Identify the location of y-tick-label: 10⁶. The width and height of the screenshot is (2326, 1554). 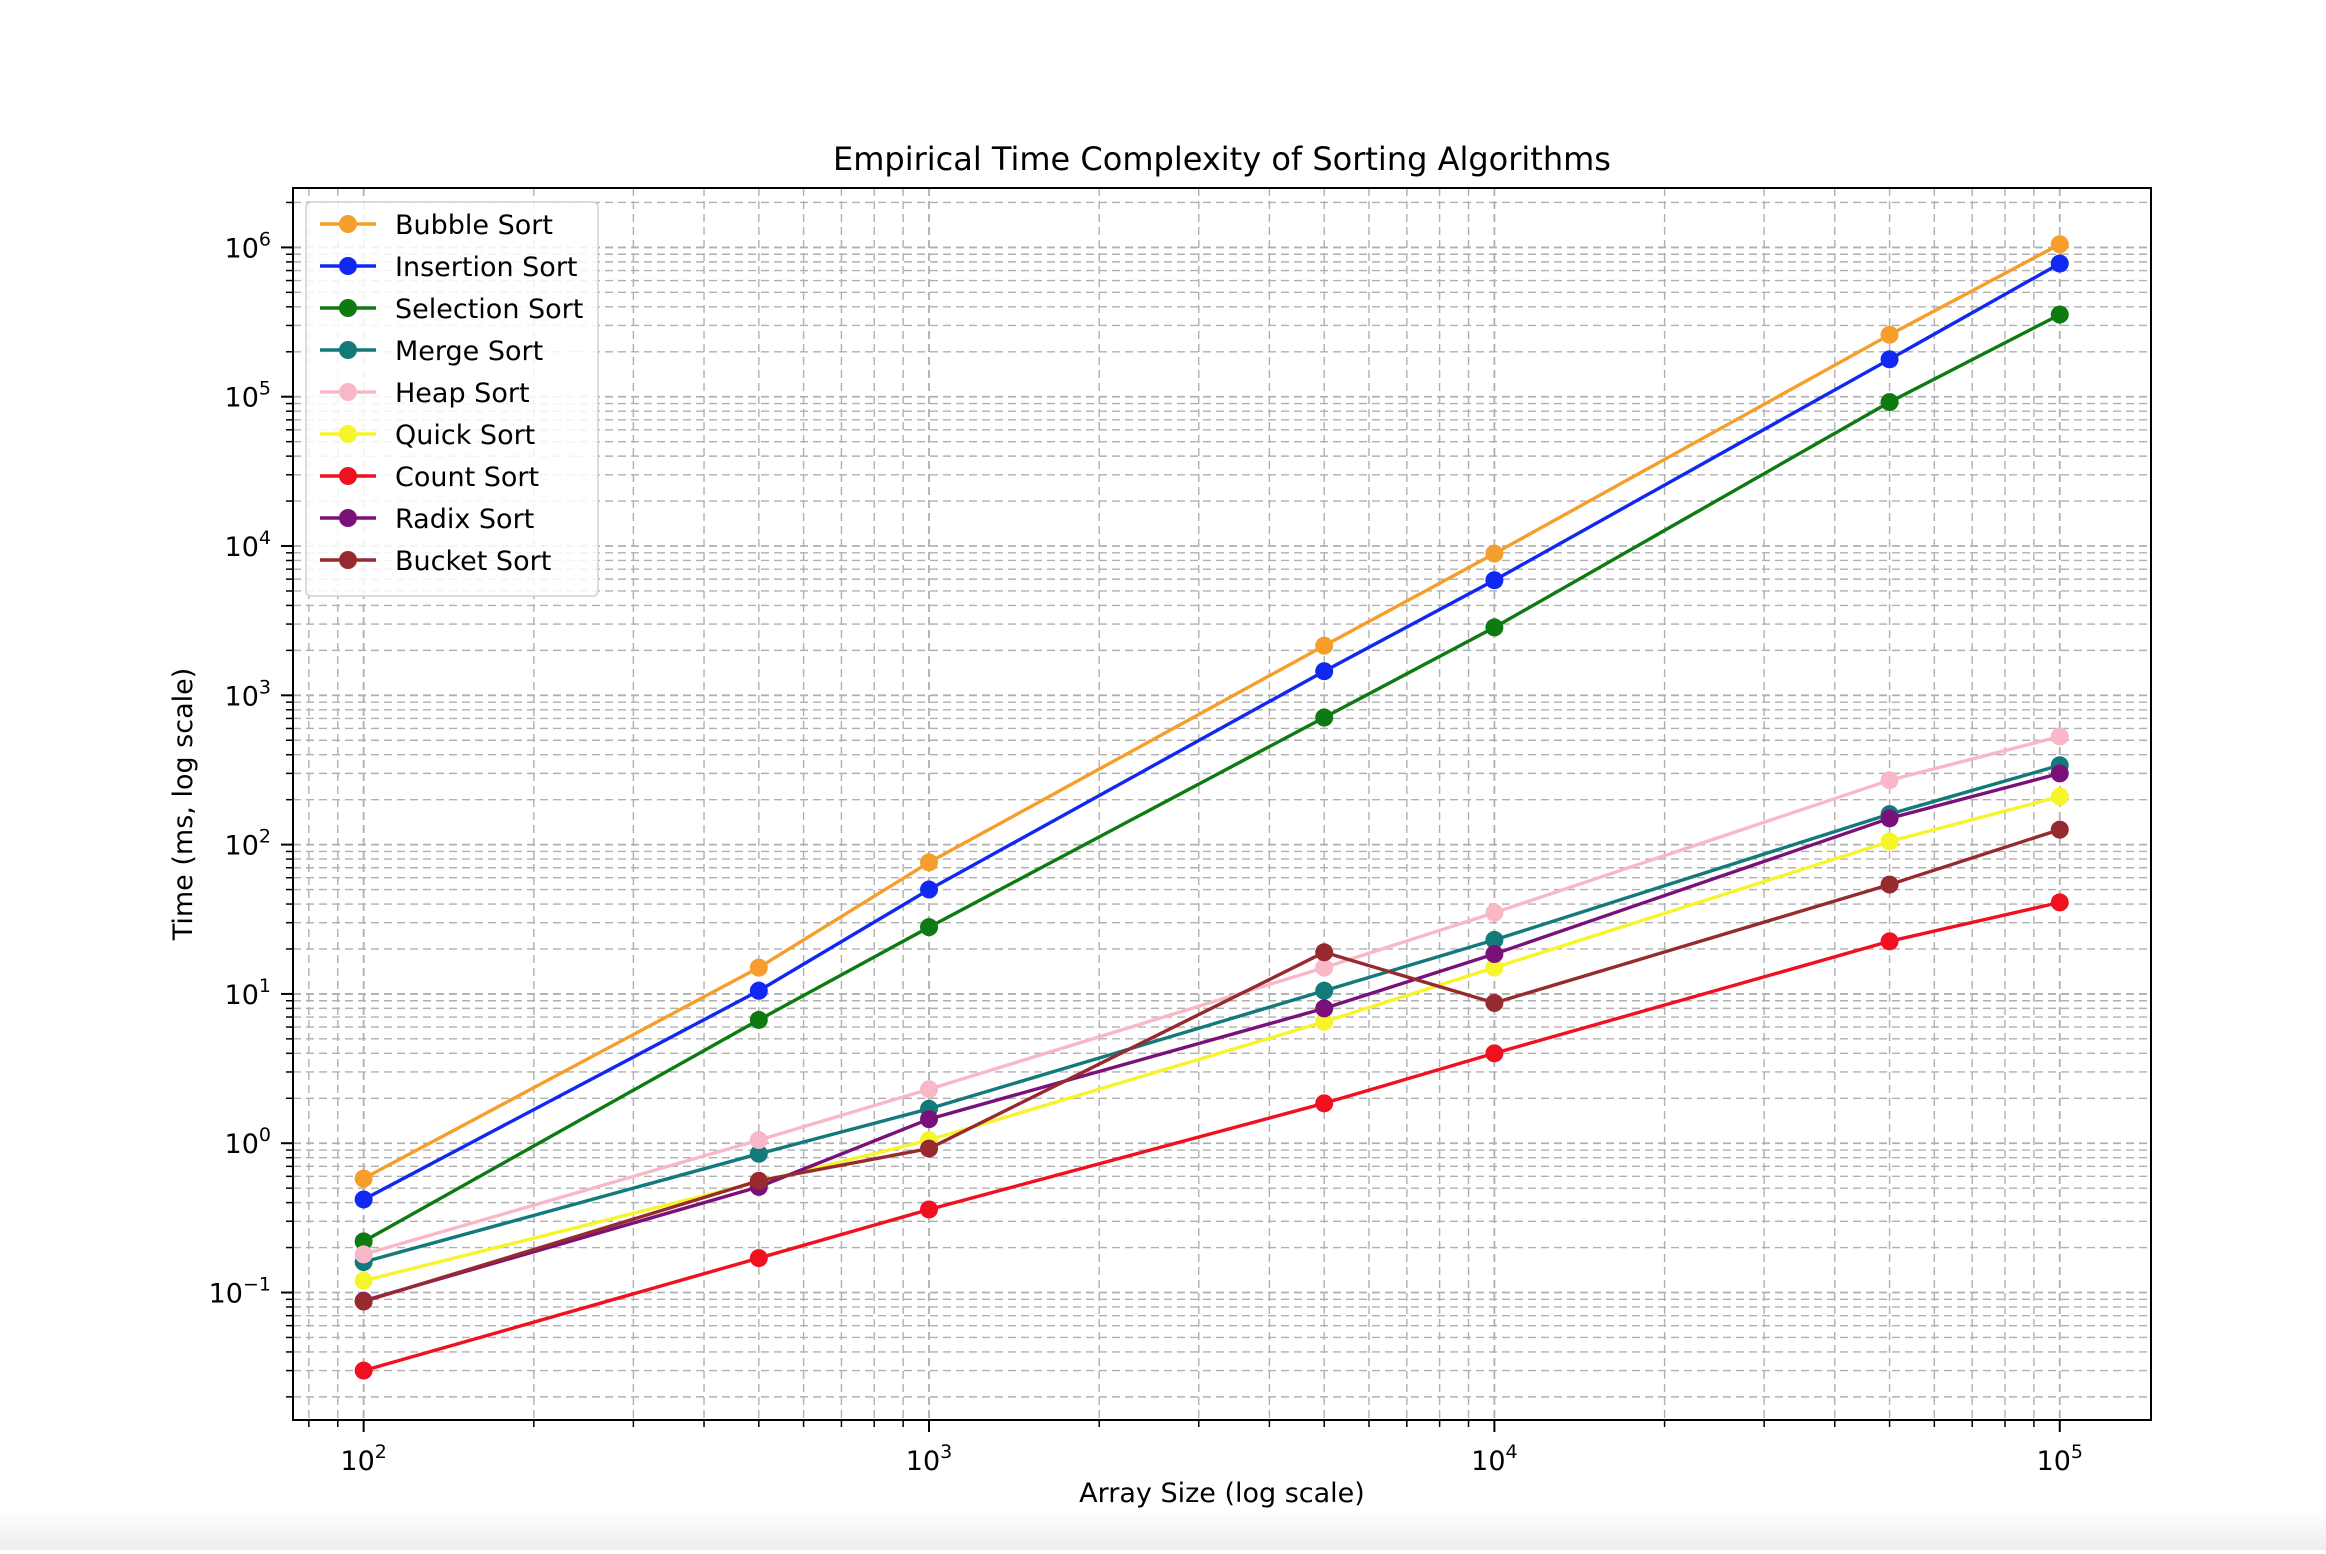
(248, 246).